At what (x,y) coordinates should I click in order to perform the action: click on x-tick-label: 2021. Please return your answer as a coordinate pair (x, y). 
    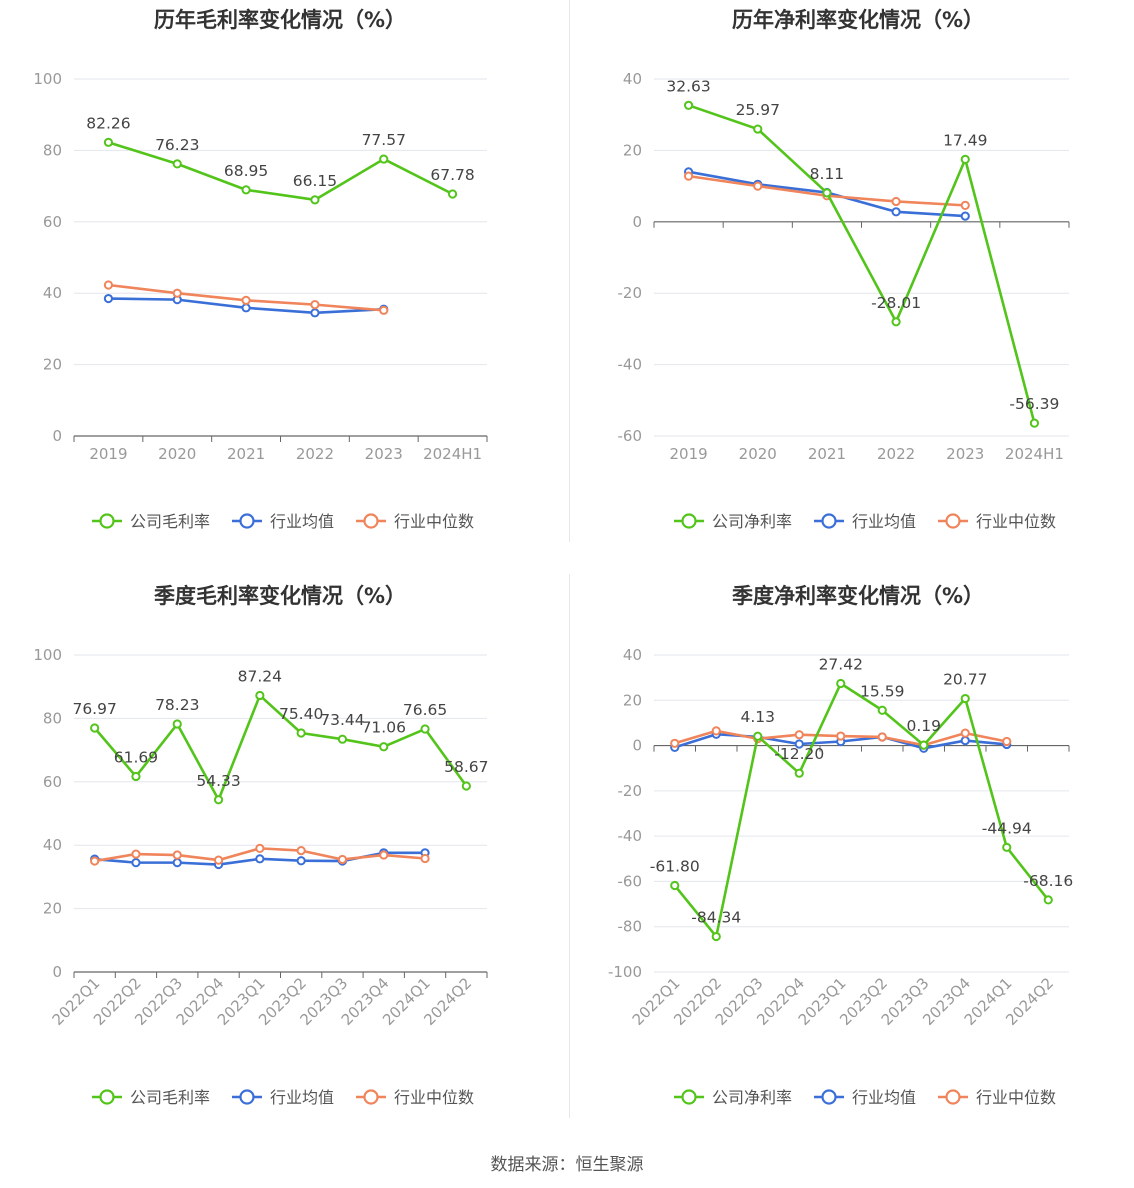
    Looking at the image, I should click on (827, 454).